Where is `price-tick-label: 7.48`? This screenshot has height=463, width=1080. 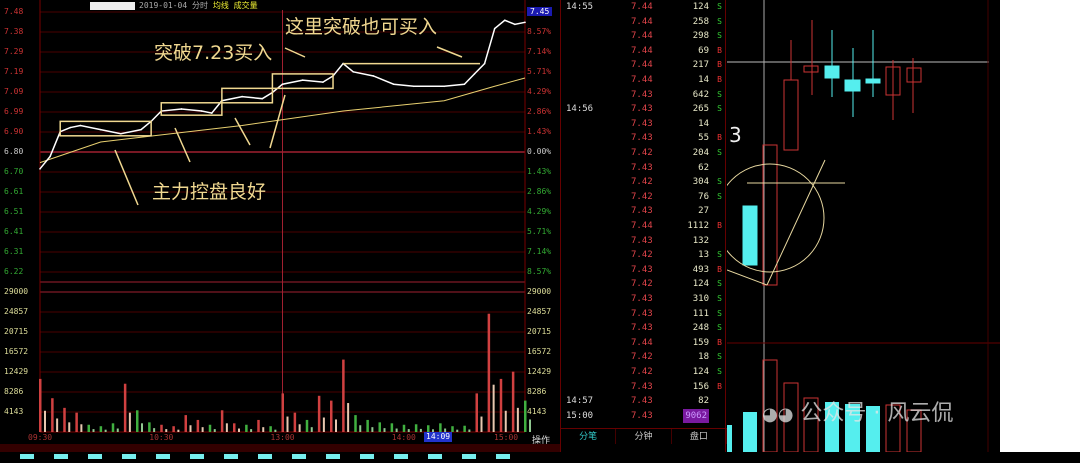 price-tick-label: 7.48 is located at coordinates (14, 11).